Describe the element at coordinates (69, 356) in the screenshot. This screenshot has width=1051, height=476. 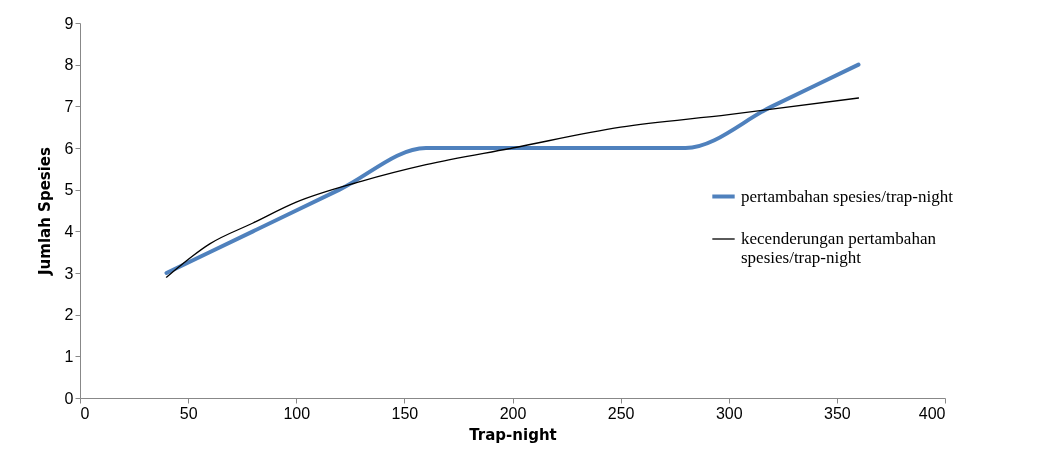
I see `y-tick-label: 1` at that location.